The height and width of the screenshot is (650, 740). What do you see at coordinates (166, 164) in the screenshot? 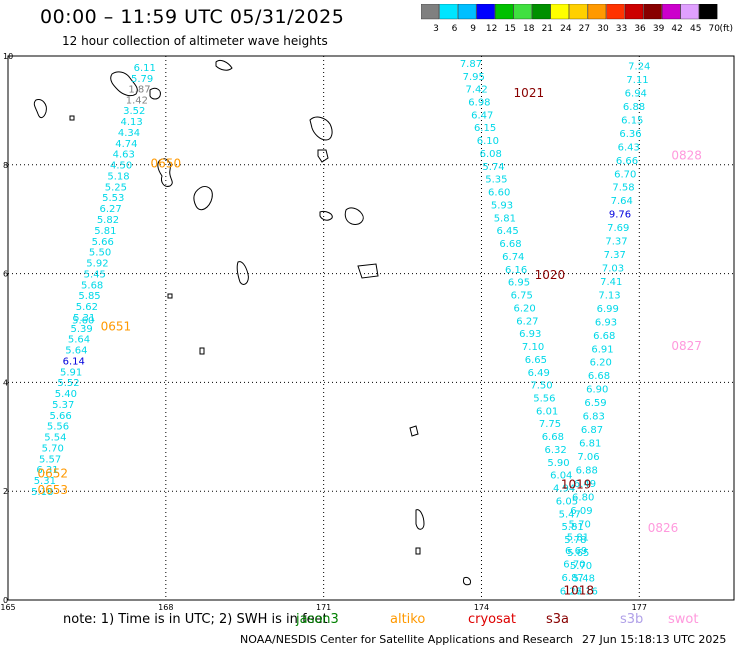
I see `pass-time-label: 0650` at bounding box center [166, 164].